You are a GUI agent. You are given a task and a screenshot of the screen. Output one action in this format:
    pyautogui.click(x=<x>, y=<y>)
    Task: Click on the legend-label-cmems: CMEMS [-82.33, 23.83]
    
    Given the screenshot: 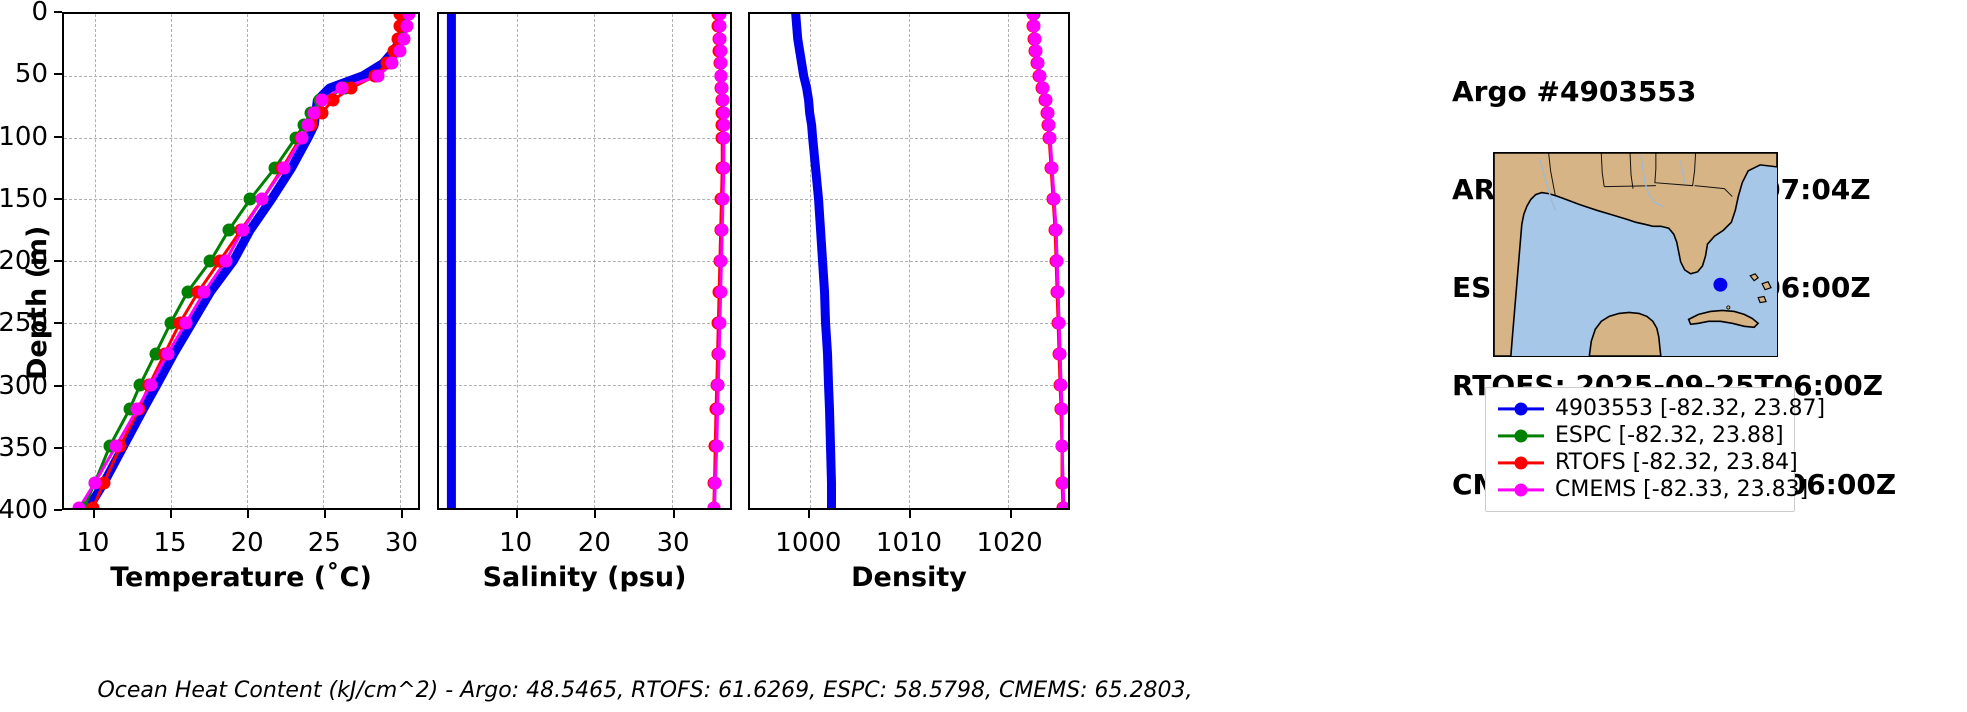 What is the action you would take?
    pyautogui.click(x=1682, y=489)
    